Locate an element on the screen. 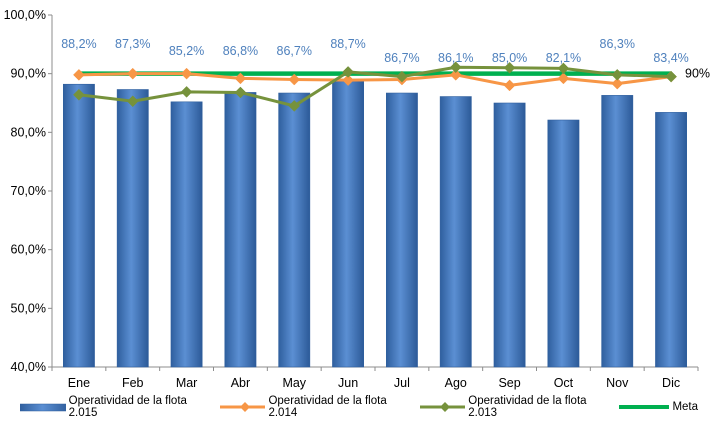 The height and width of the screenshot is (428, 712). legend-line-swatch-2014 is located at coordinates (242, 407).